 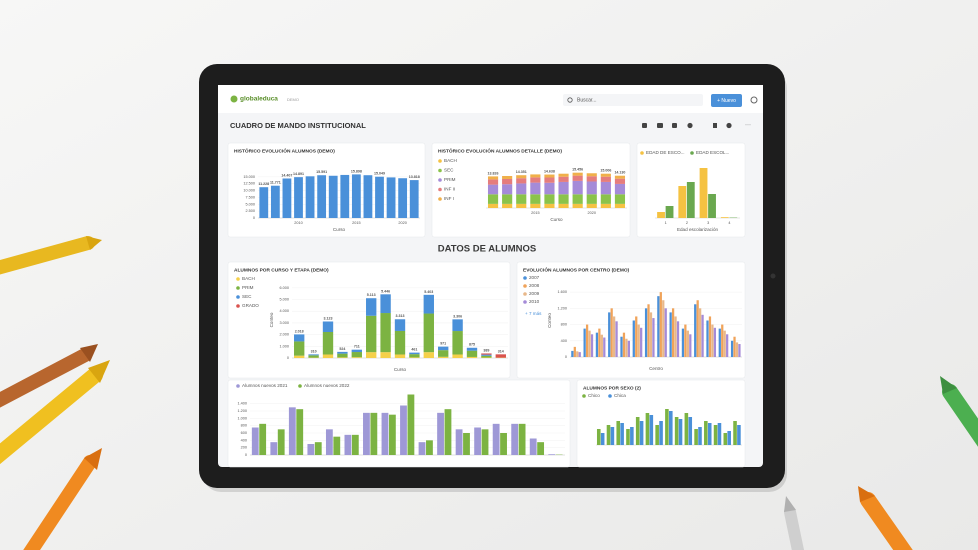 I want to click on y-tick-label: 1.400, so click(x=242, y=404).